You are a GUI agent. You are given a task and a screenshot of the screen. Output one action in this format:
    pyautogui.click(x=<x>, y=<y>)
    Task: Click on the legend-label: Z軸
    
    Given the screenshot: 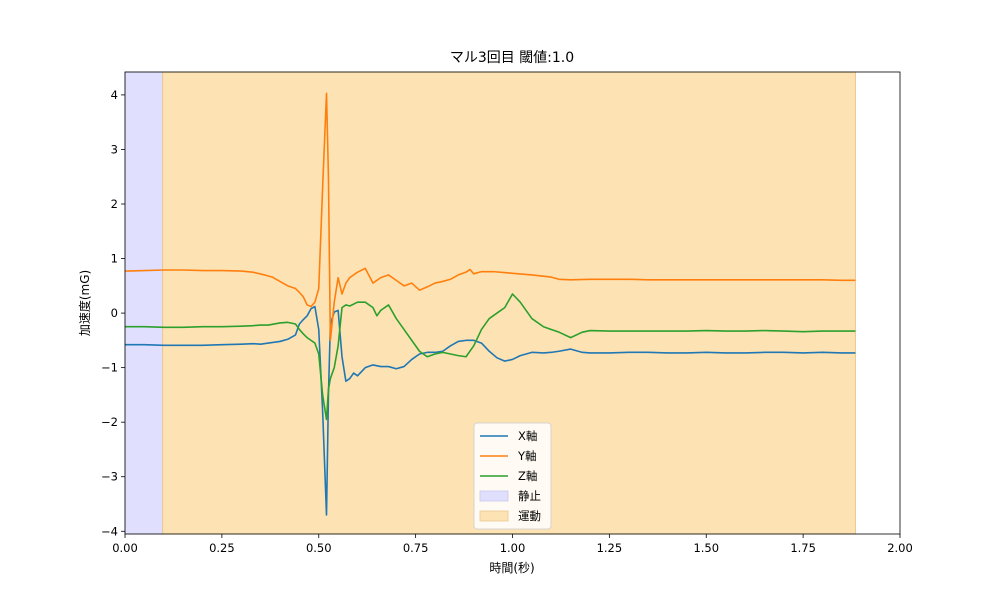 What is the action you would take?
    pyautogui.click(x=527, y=476)
    